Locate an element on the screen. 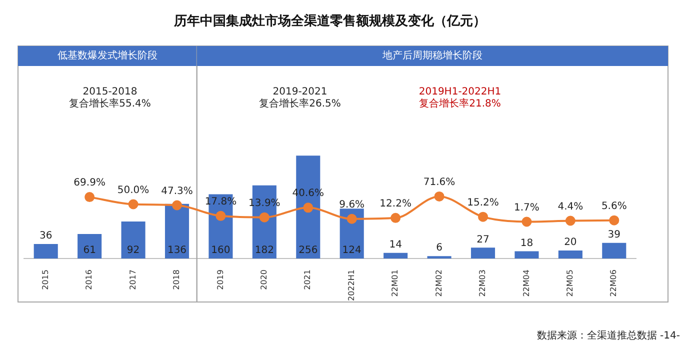  data-label: 12.2% is located at coordinates (396, 204).